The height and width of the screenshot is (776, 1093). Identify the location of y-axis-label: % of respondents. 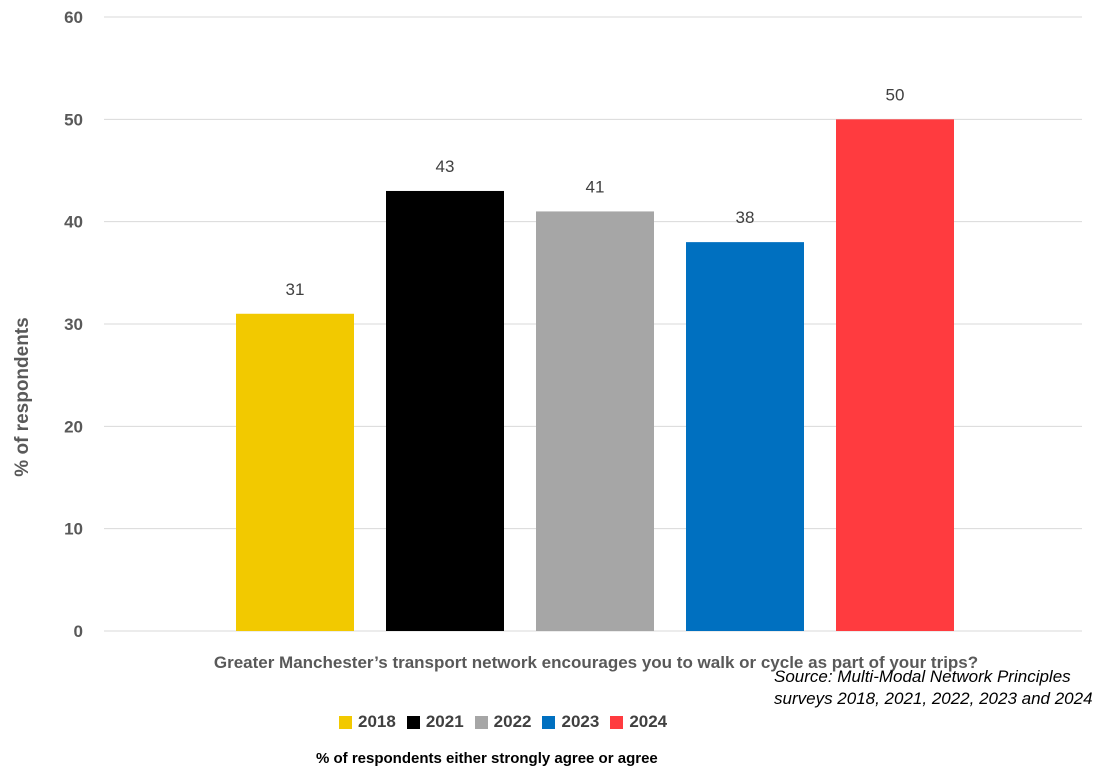
(22, 396).